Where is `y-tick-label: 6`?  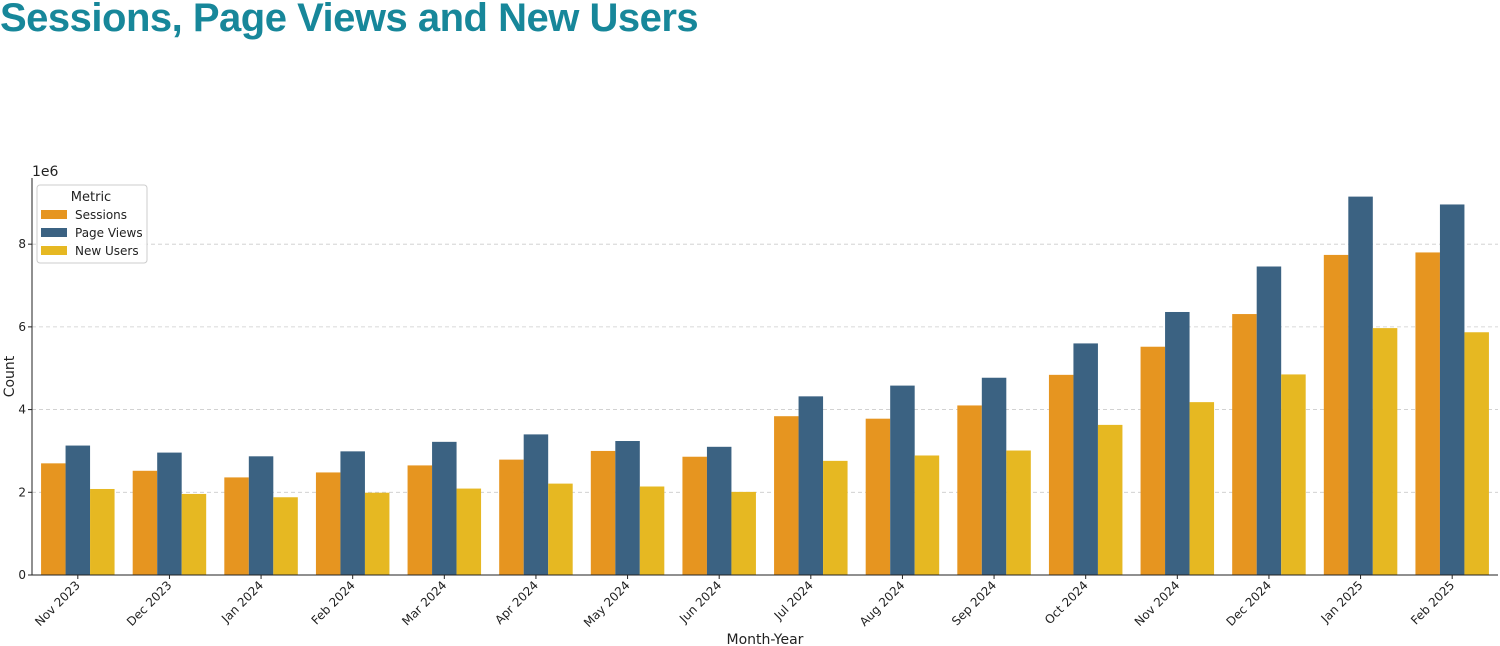 y-tick-label: 6 is located at coordinates (22, 327).